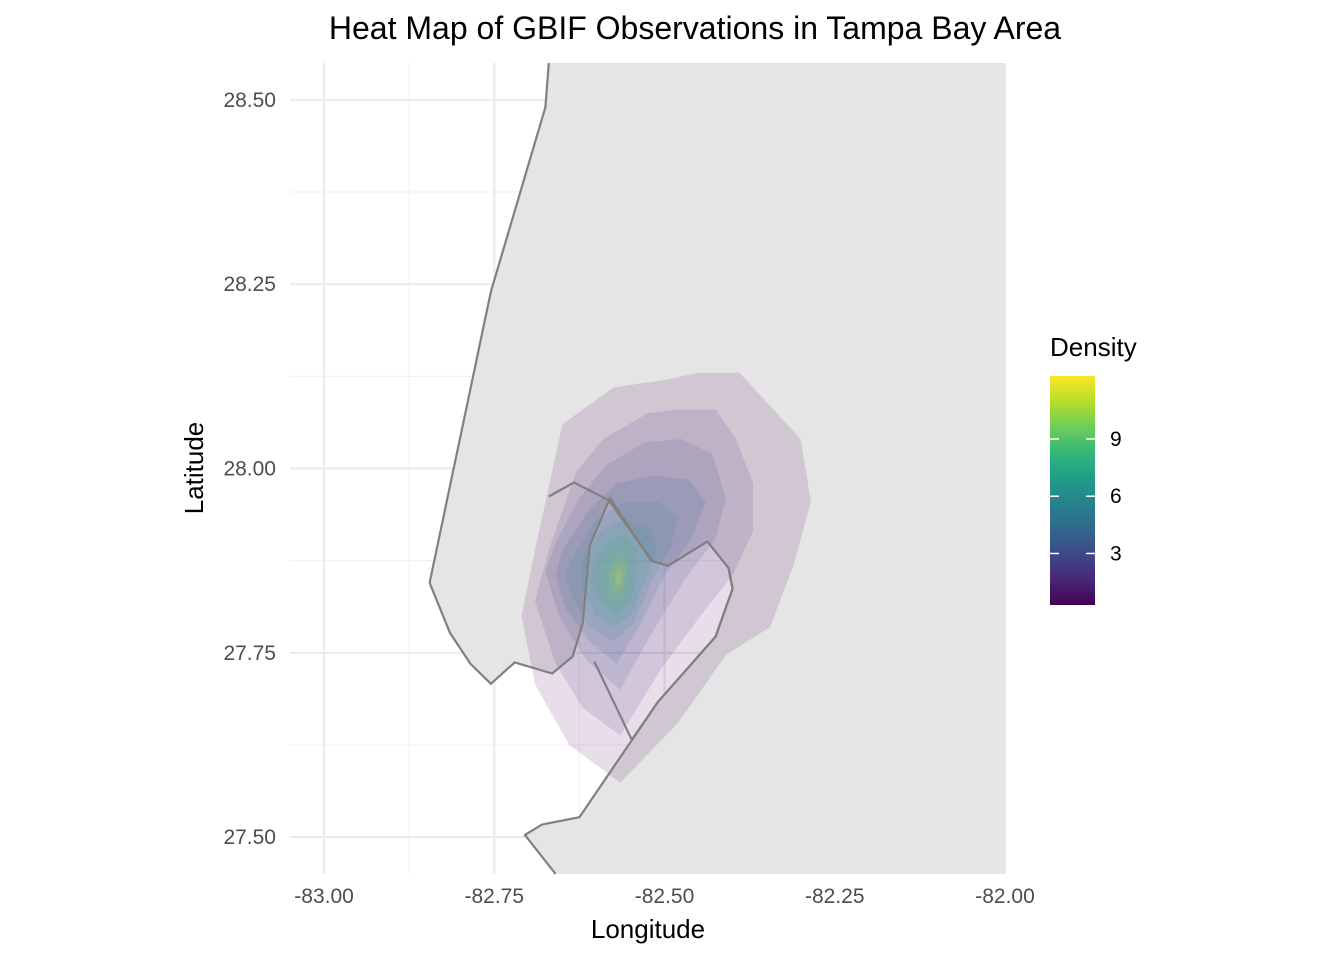 The image size is (1344, 960). What do you see at coordinates (1093, 347) in the screenshot?
I see `legend-title: Density` at bounding box center [1093, 347].